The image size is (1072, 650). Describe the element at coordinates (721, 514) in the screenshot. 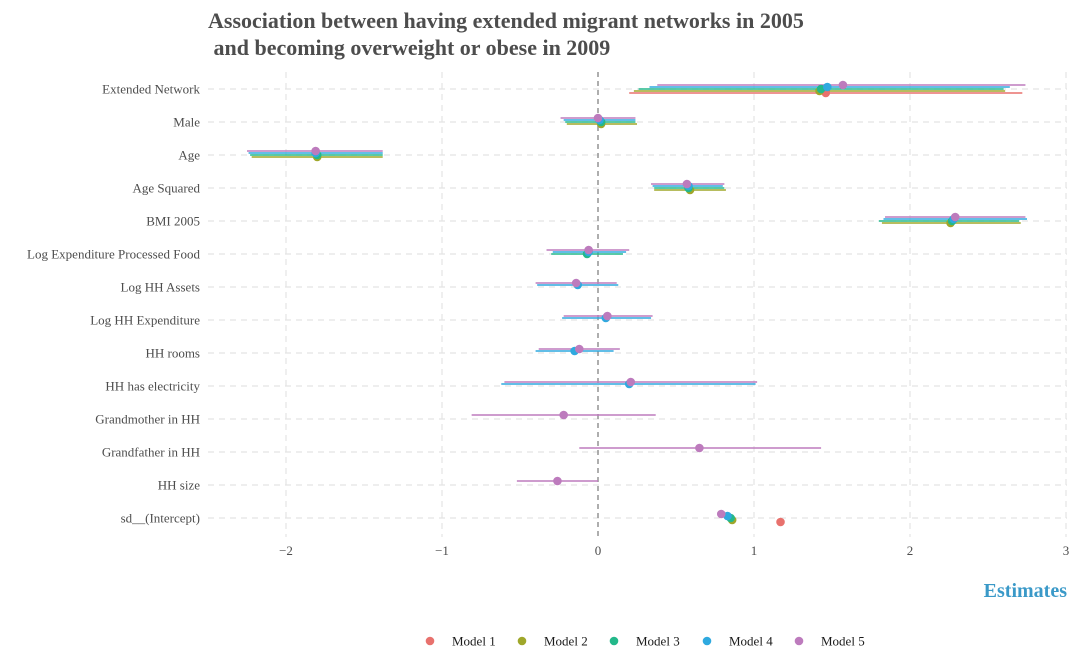

I see `point-model-5-sd-intercept` at that location.